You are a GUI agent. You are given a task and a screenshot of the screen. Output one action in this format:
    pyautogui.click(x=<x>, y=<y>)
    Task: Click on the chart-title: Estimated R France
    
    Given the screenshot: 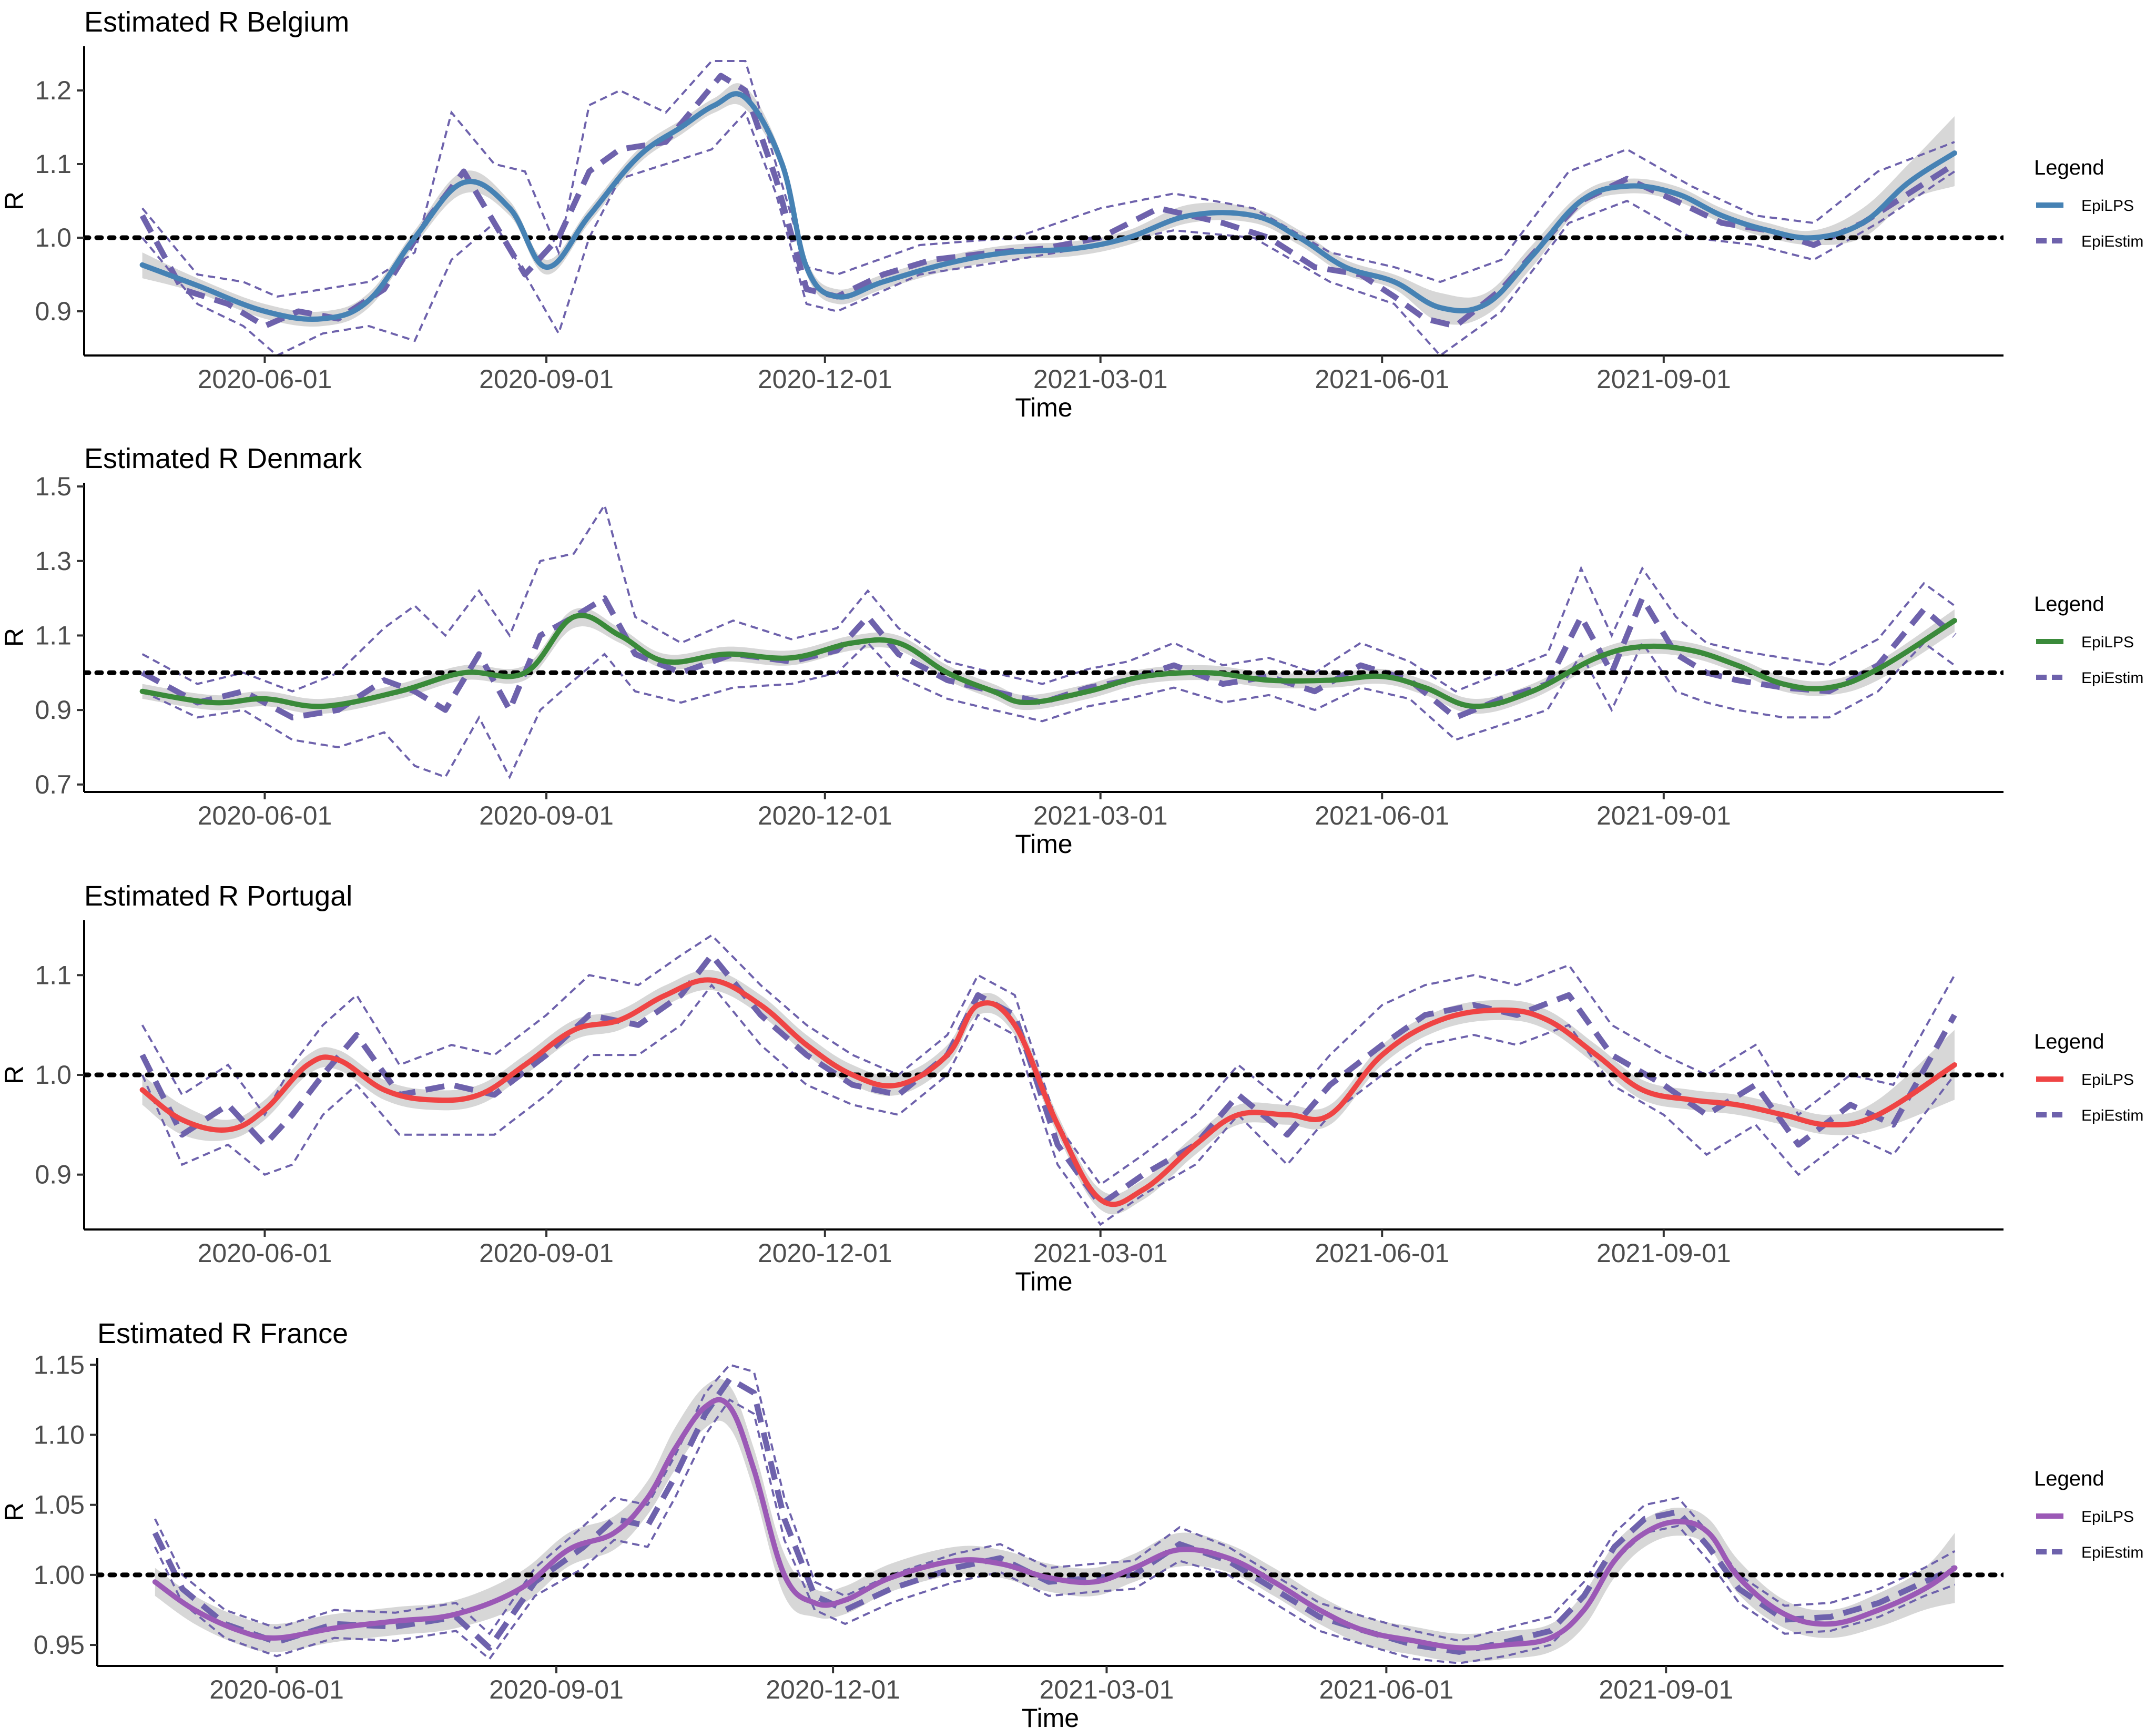 What is the action you would take?
    pyautogui.click(x=222, y=1333)
    